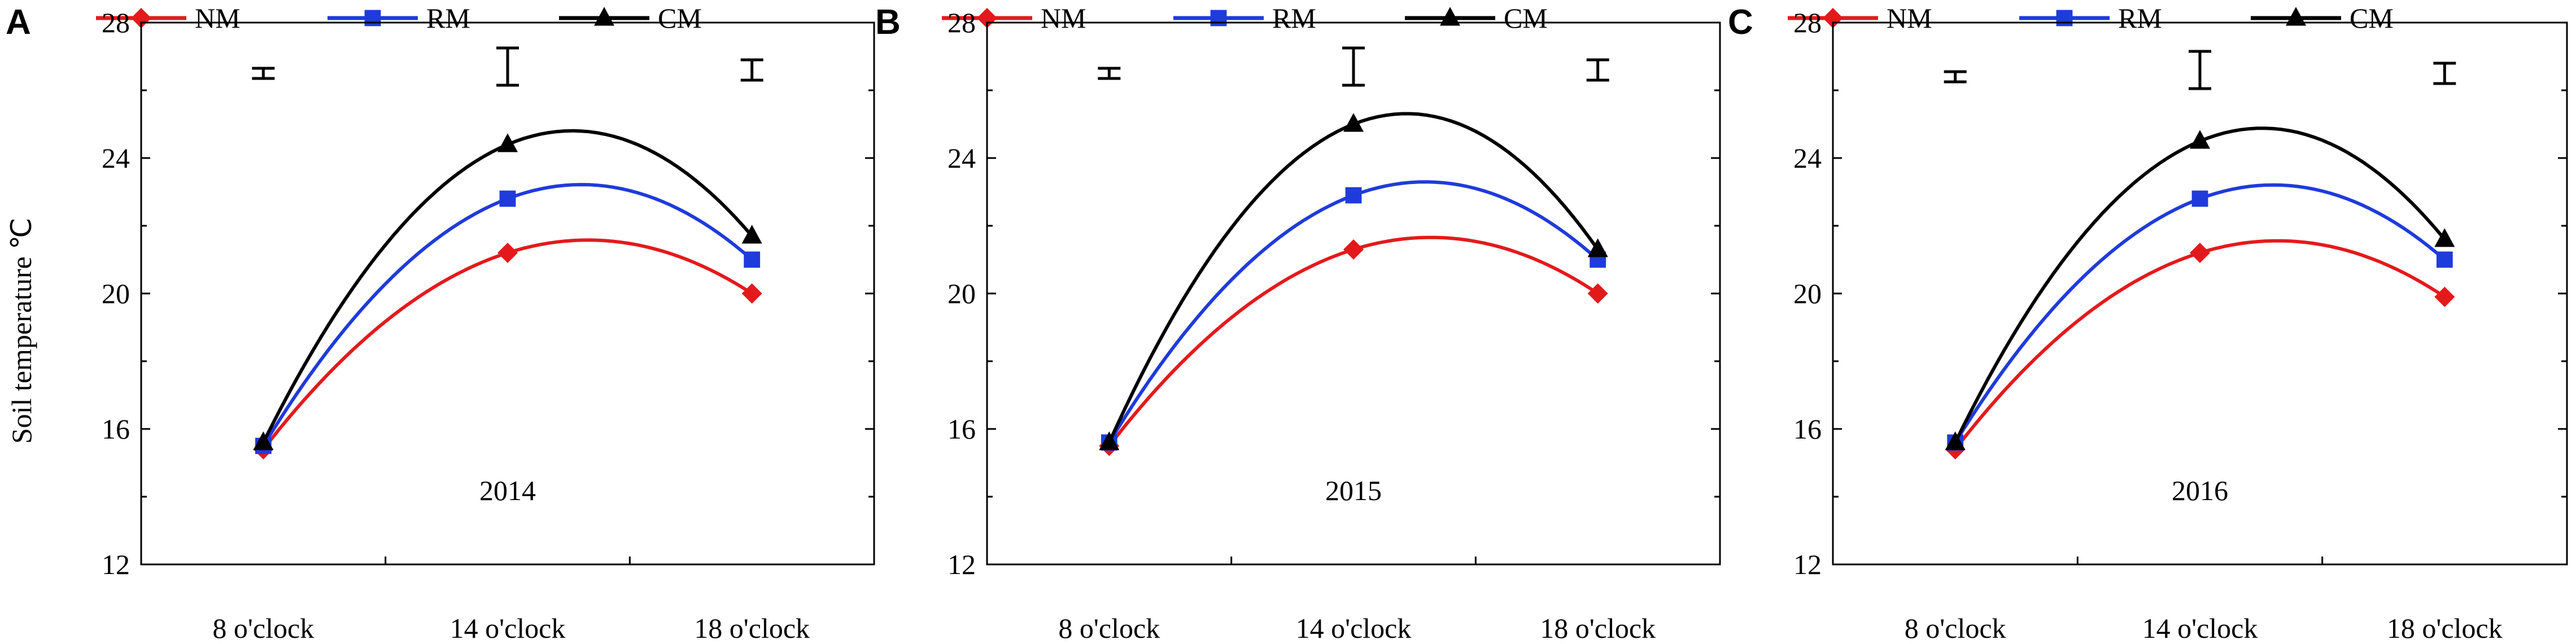 The height and width of the screenshot is (644, 2576). What do you see at coordinates (1354, 490) in the screenshot?
I see `year-annotation: 2015` at bounding box center [1354, 490].